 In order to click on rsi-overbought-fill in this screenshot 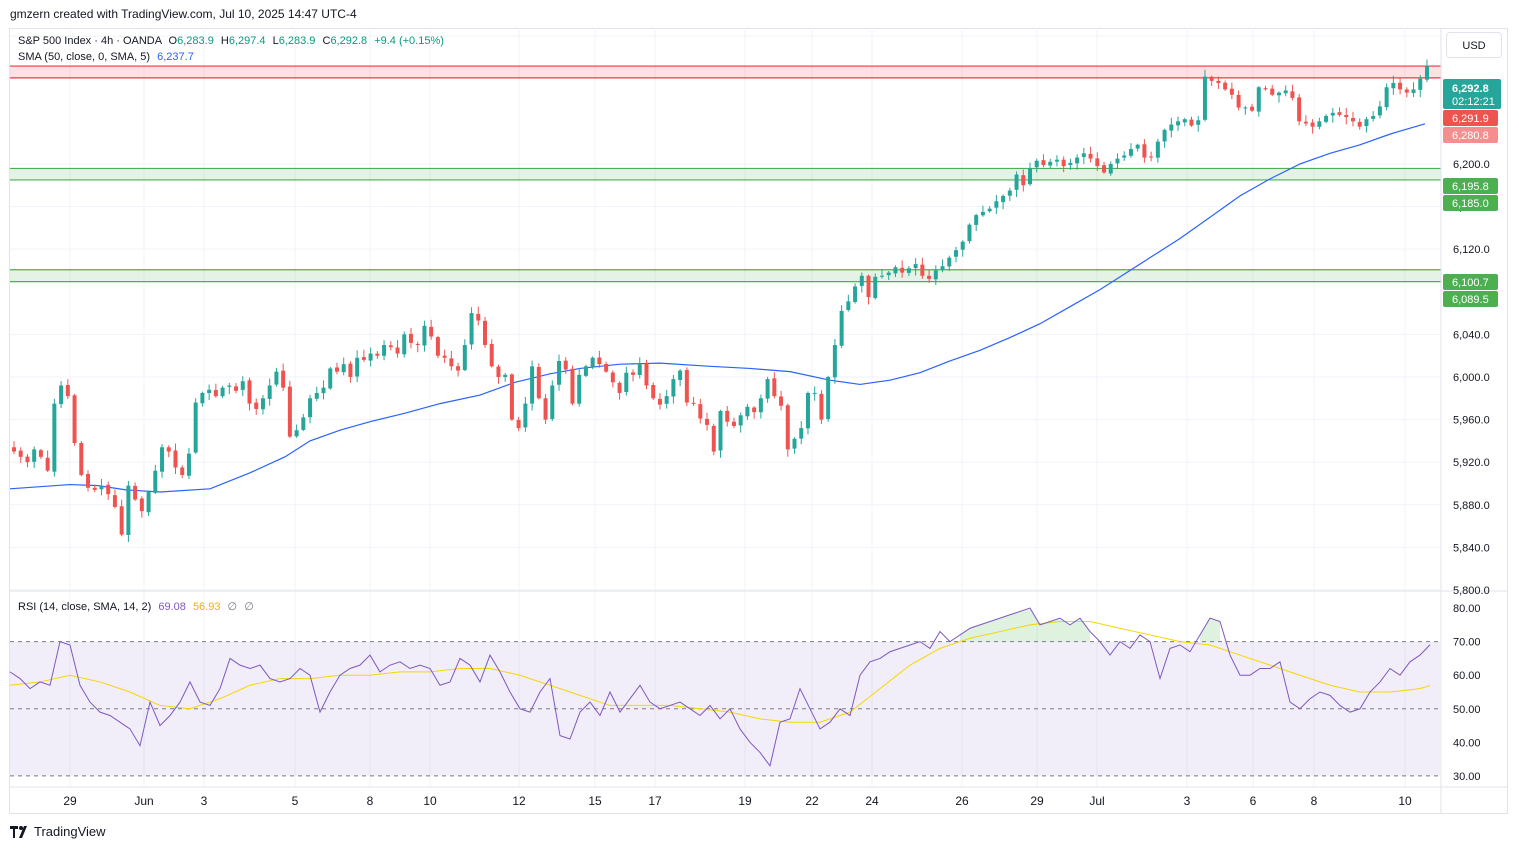, I will do `click(1210, 630)`.